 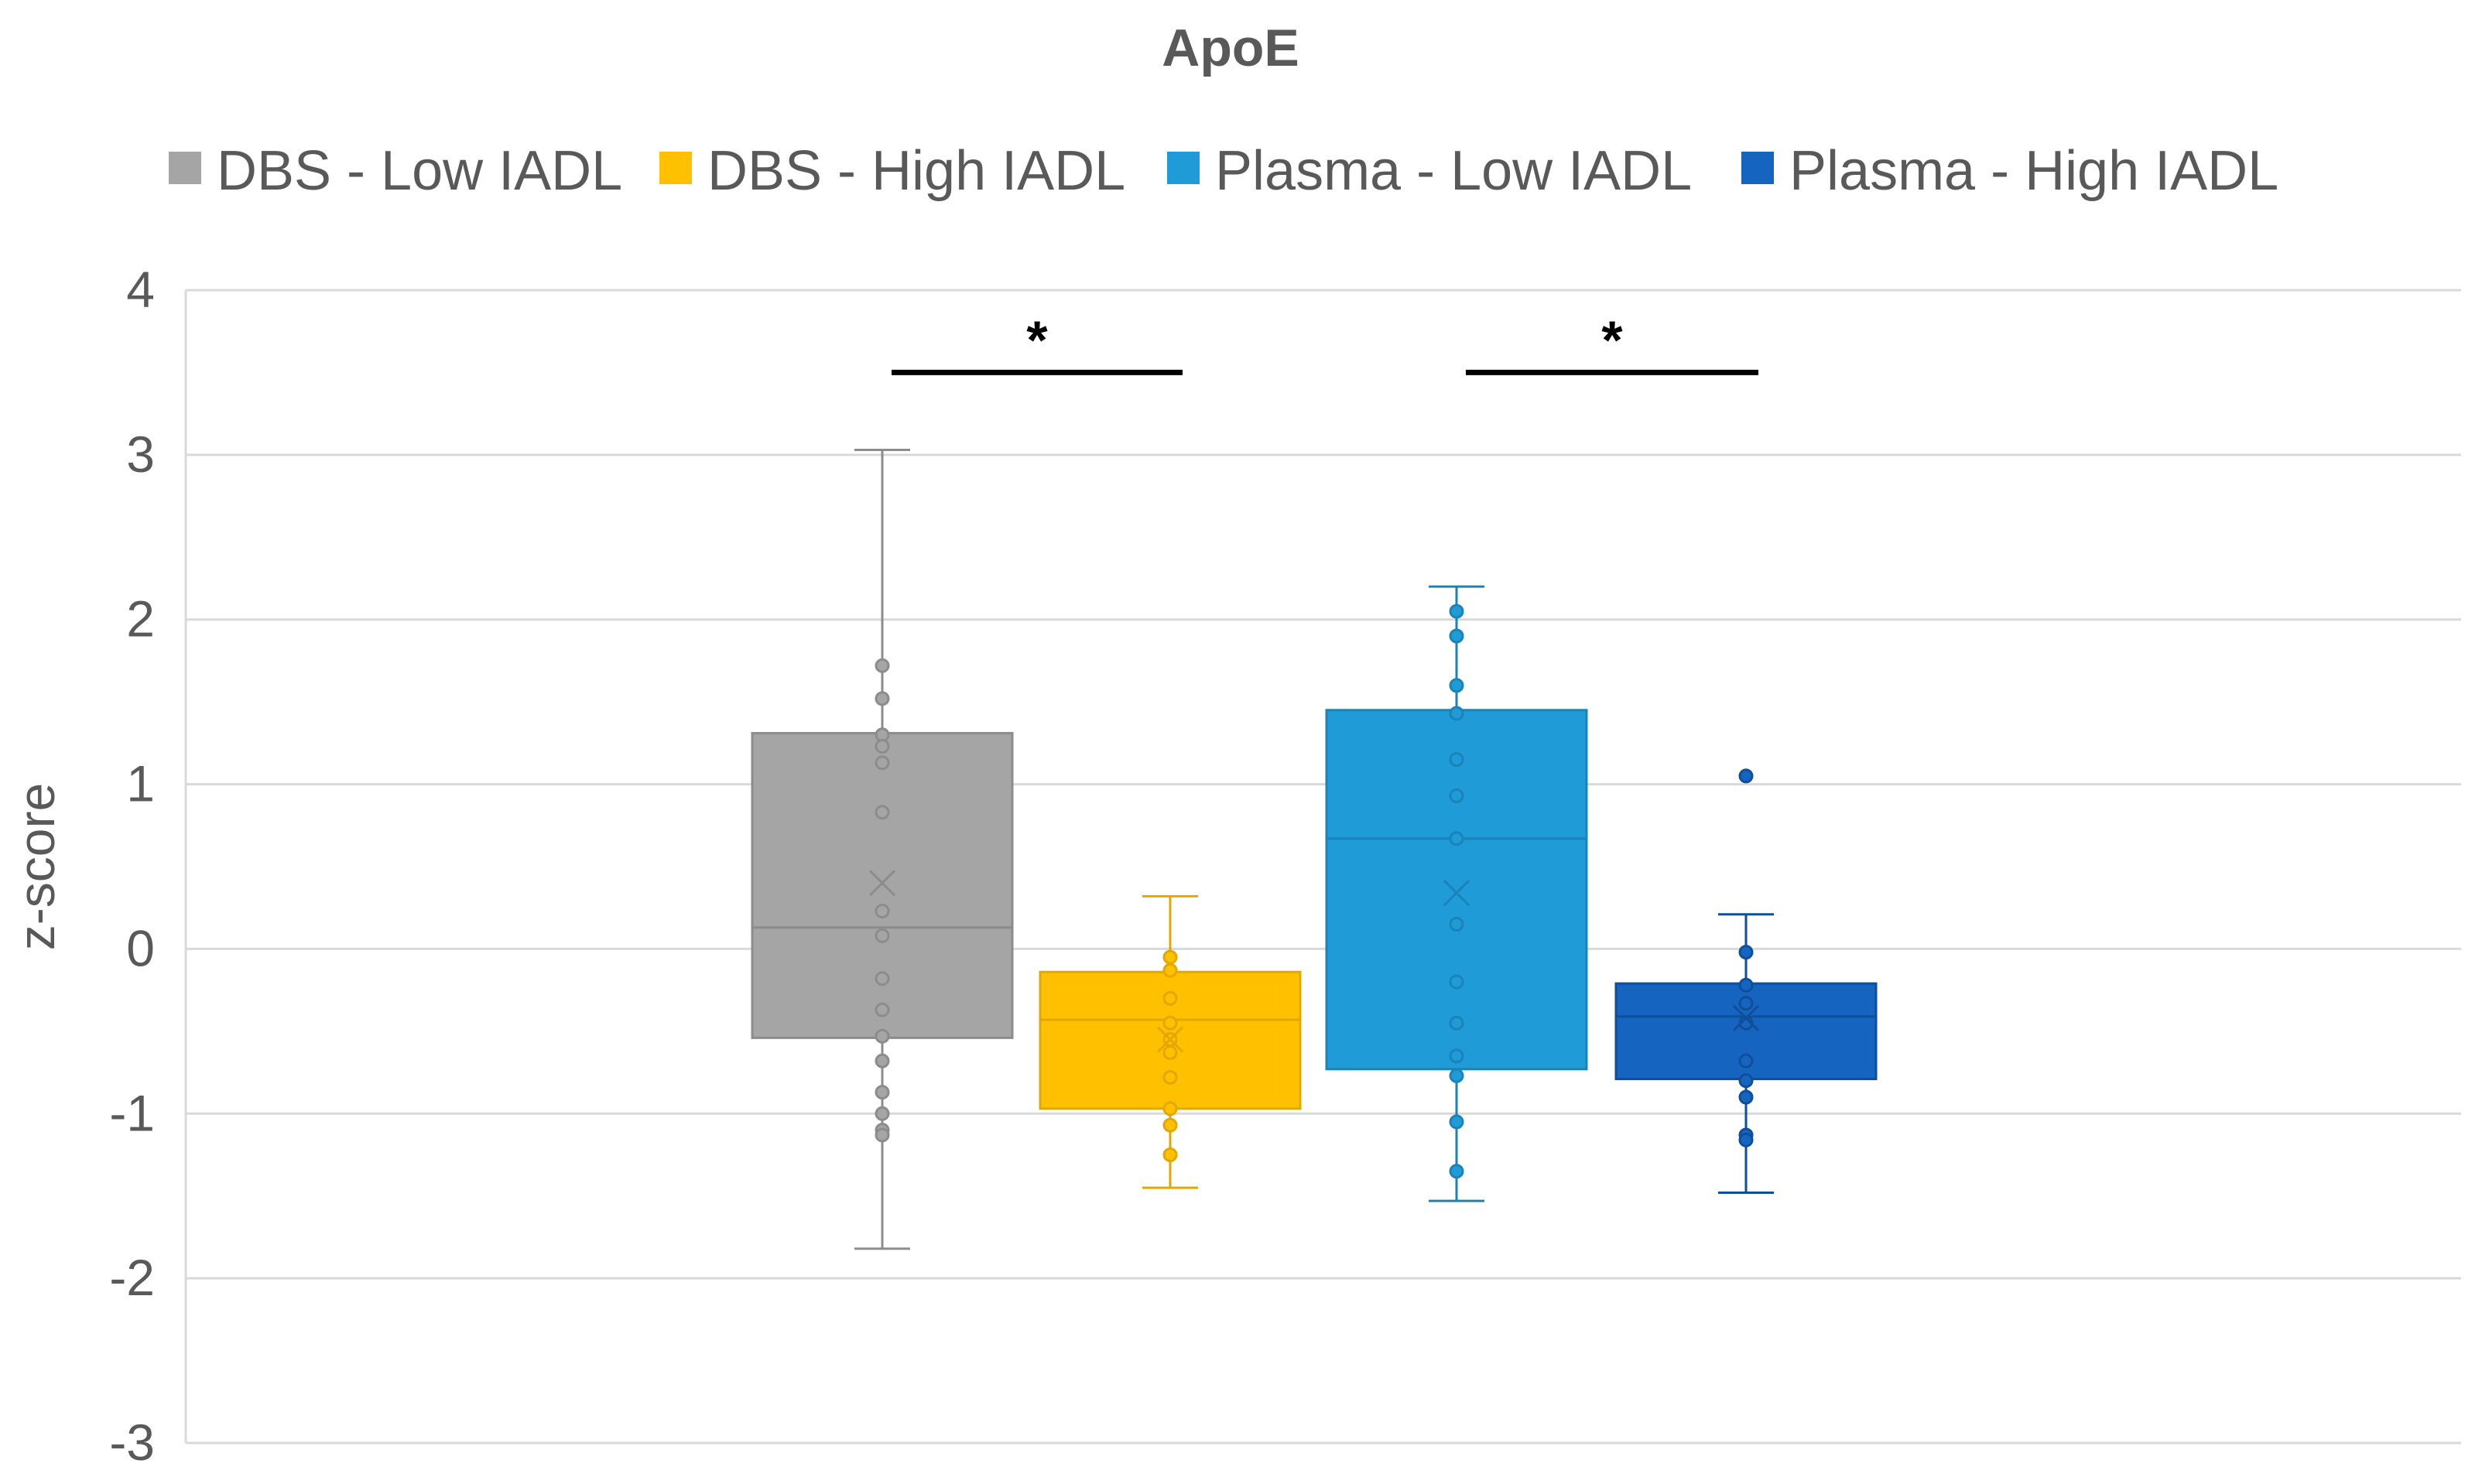 I want to click on legend-item: DBS - High IADL, so click(x=892, y=171).